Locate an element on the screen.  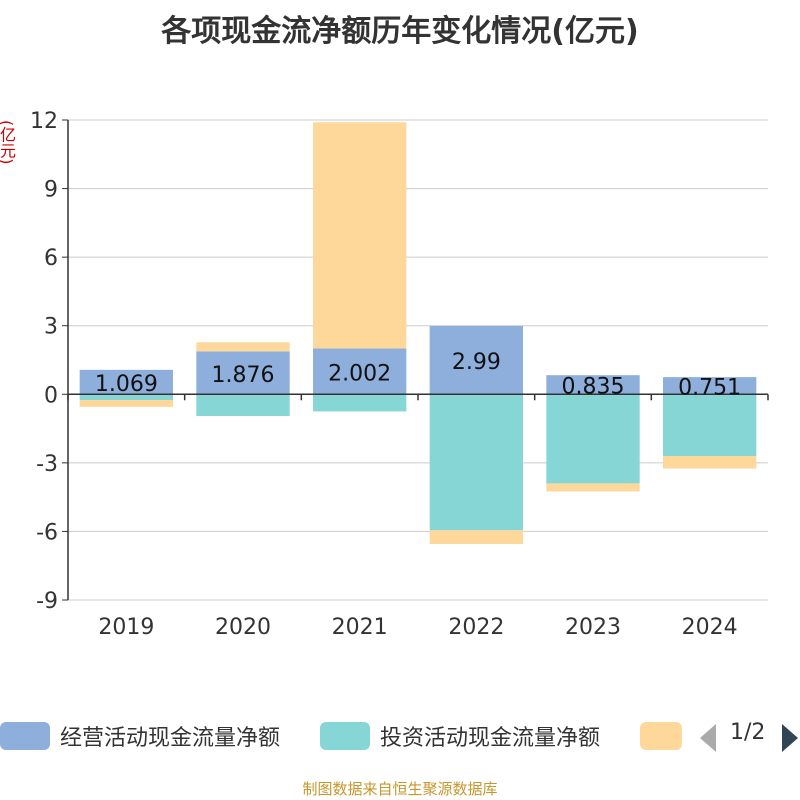
data-label: 2.002 is located at coordinates (359, 373).